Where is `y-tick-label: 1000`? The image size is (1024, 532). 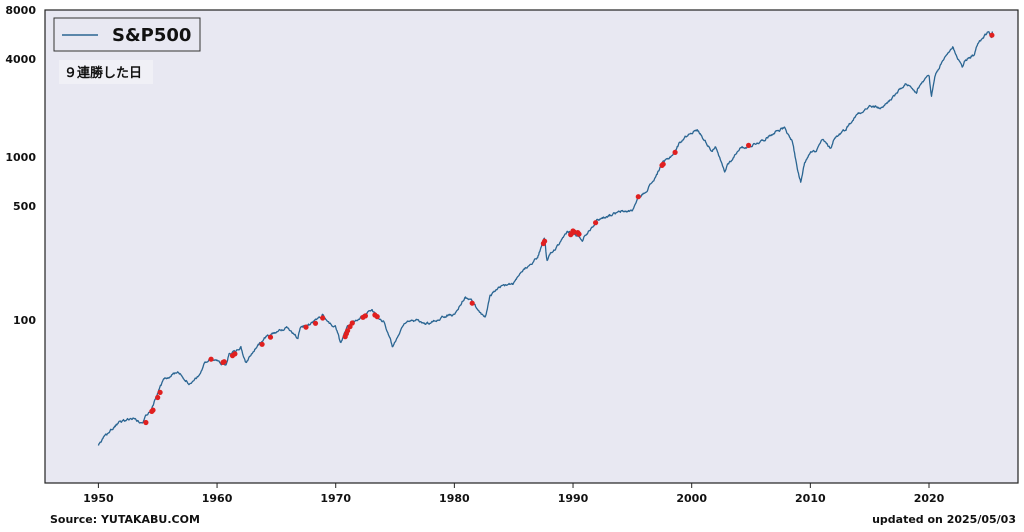 y-tick-label: 1000 is located at coordinates (20, 157).